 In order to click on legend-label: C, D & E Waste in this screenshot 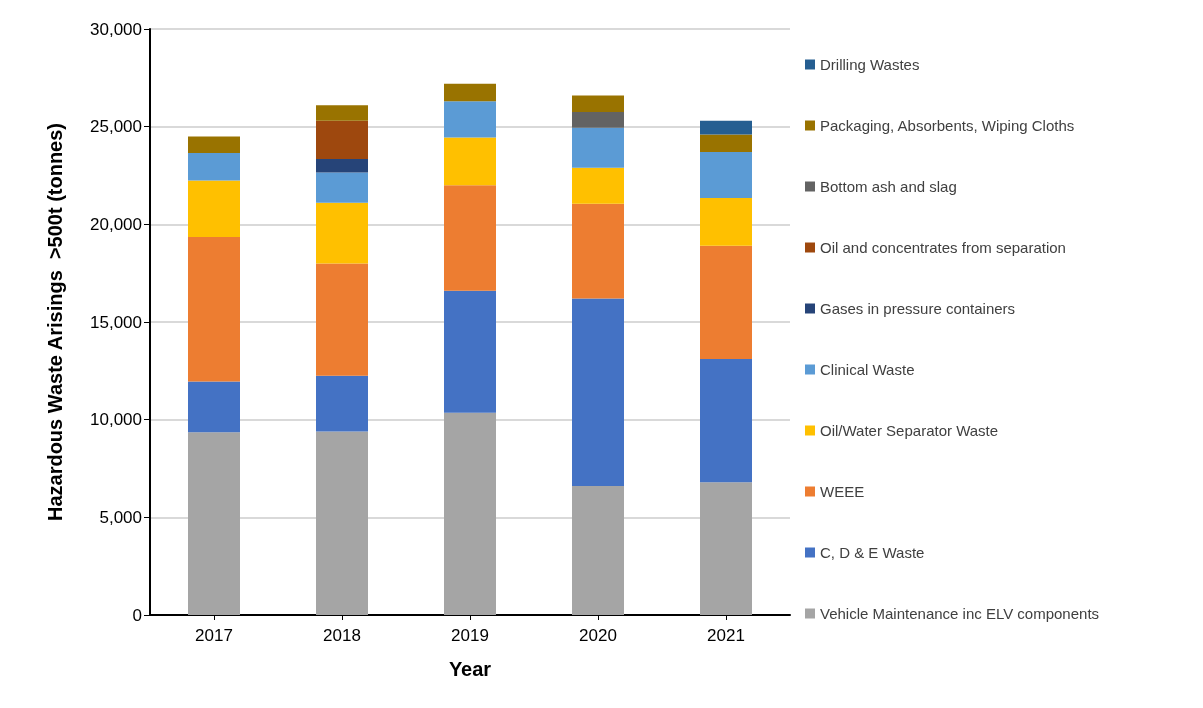, I will do `click(872, 552)`.